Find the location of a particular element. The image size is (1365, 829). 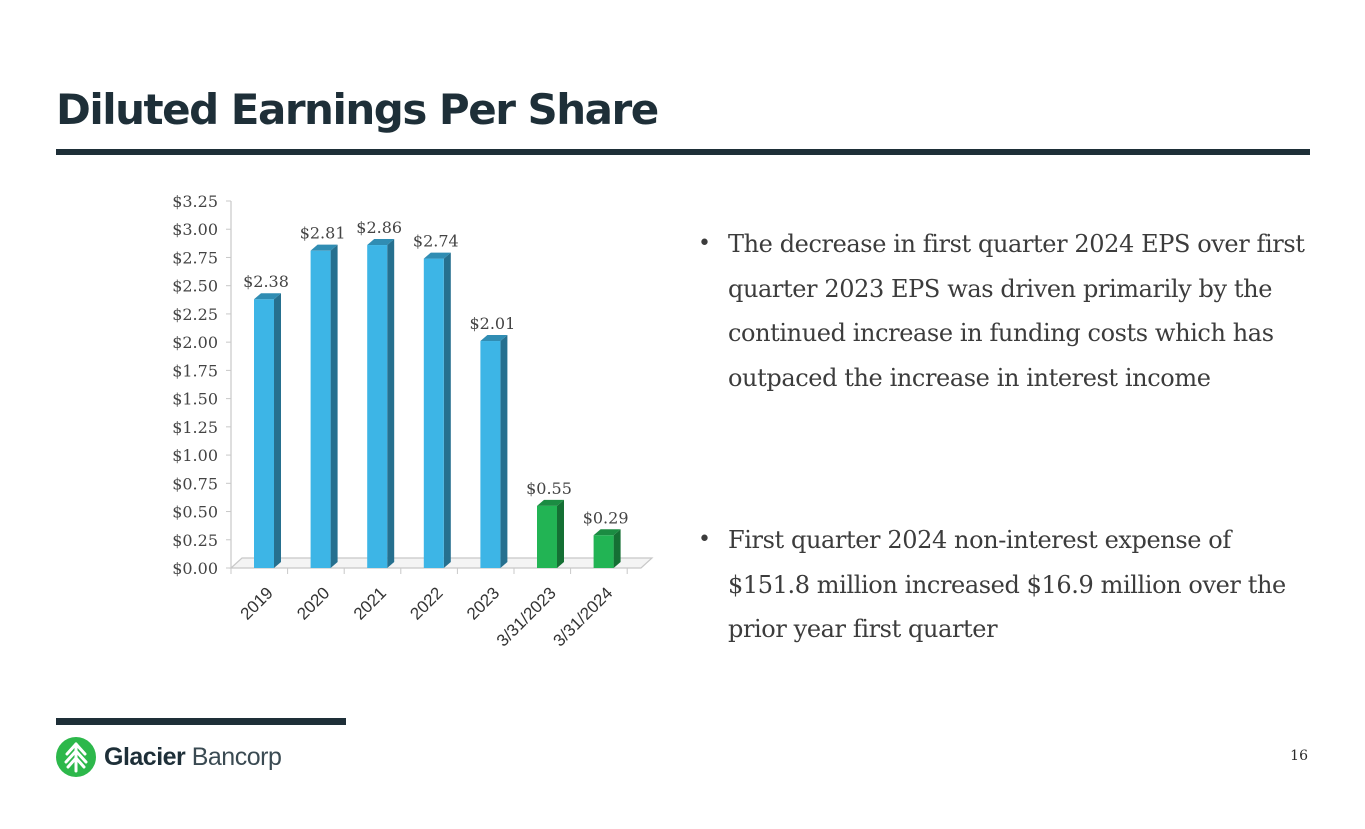

y-tick-label: $0.75 is located at coordinates (195, 483).